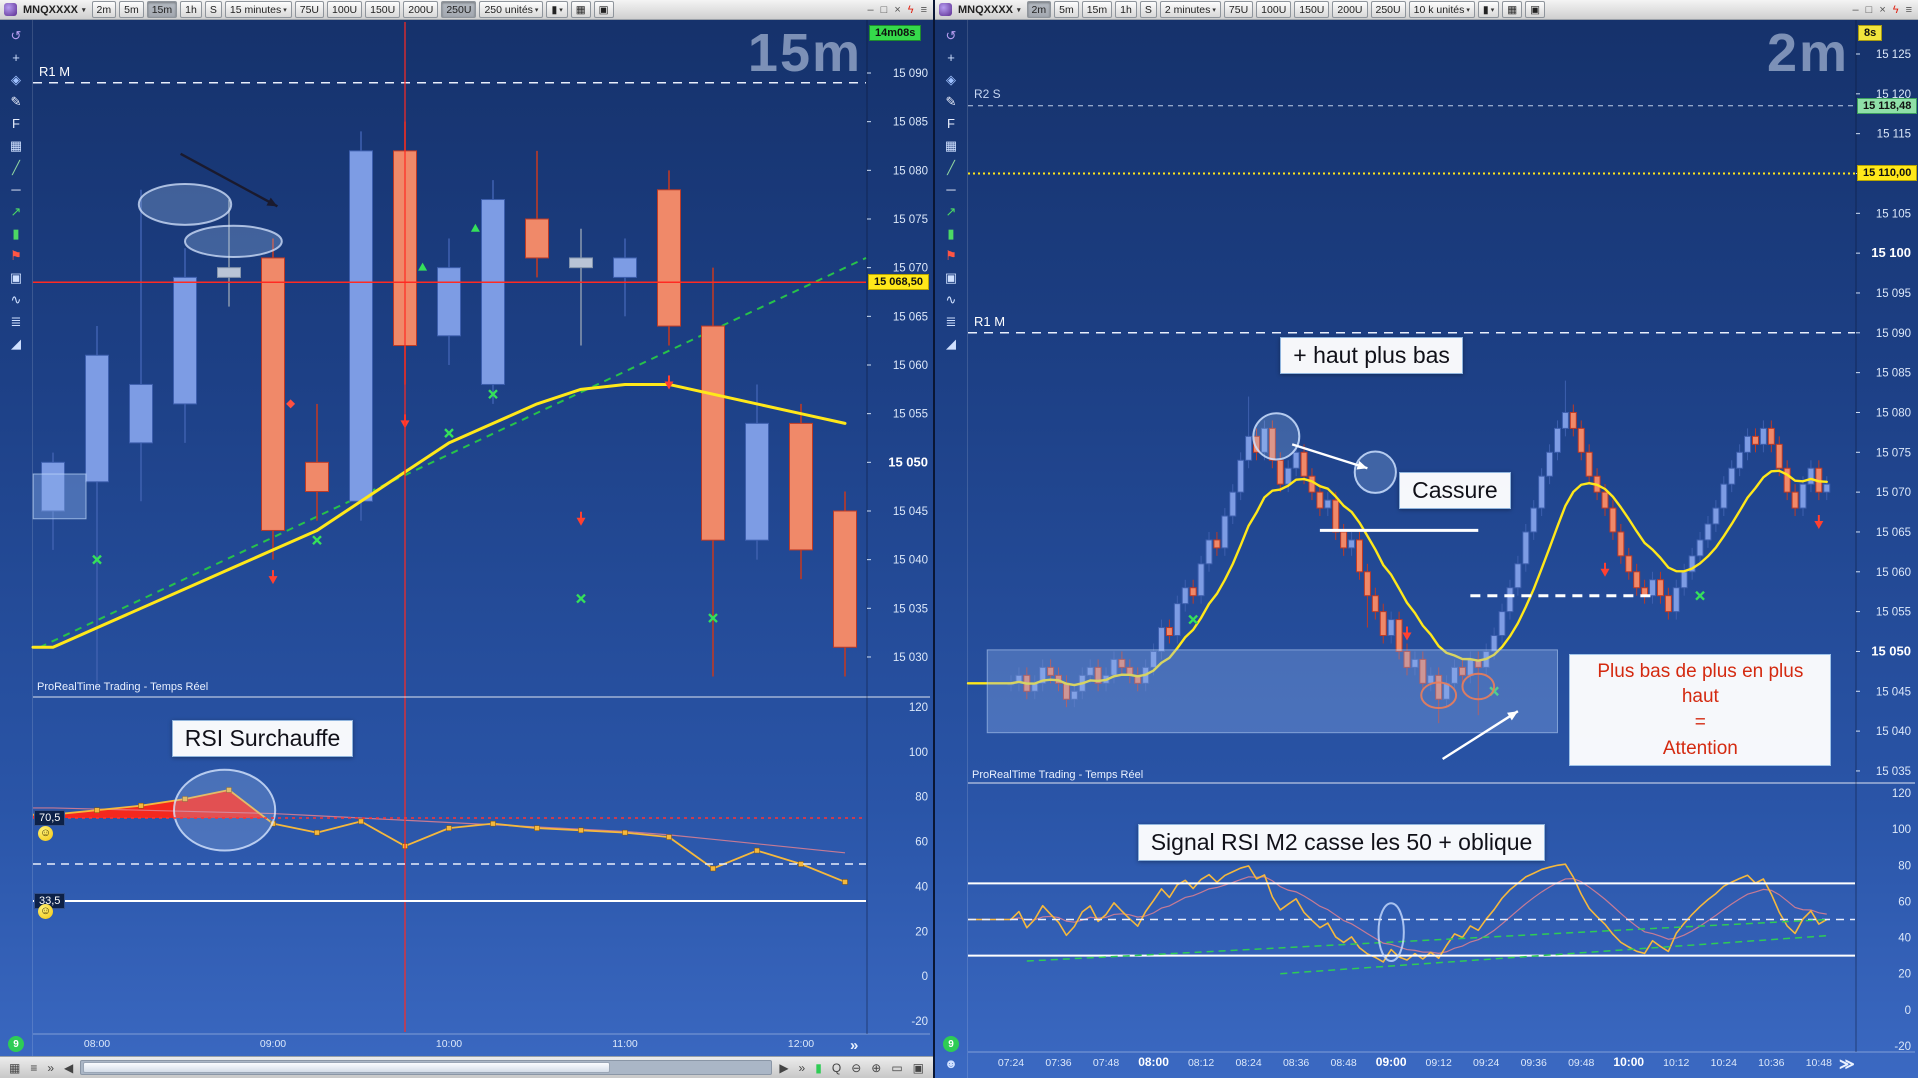 The width and height of the screenshot is (1918, 1078). I want to click on annotation-text-box: RSI Surchauffe, so click(262, 739).